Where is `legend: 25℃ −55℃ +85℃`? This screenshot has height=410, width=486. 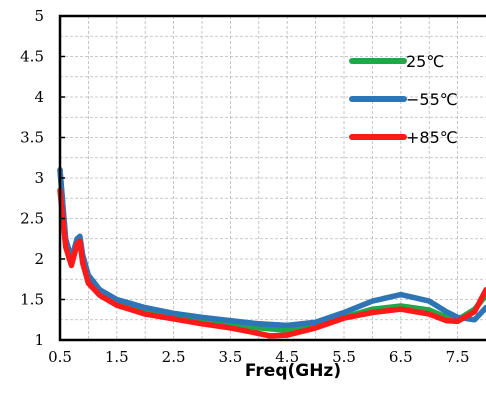 legend: 25℃ −55℃ +85℃ is located at coordinates (403, 99).